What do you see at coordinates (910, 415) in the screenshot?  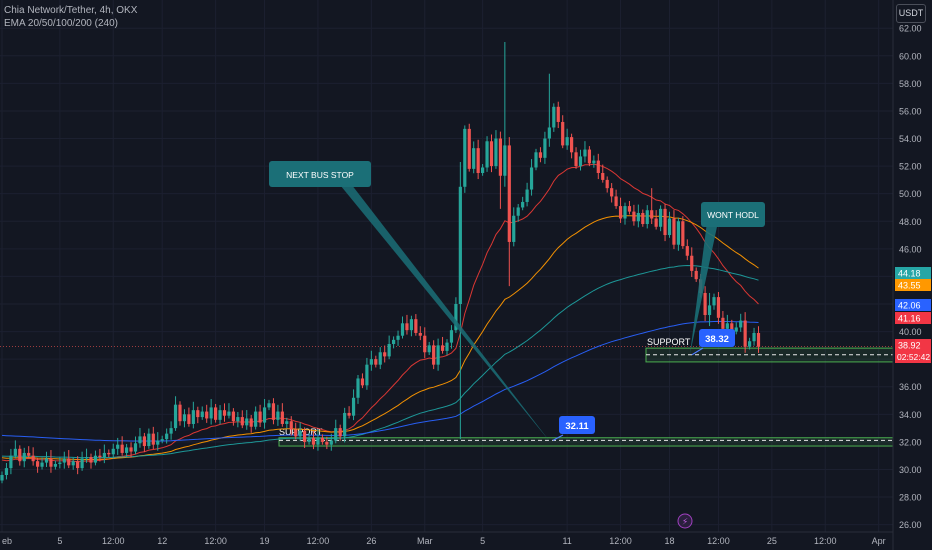 I see `price-tick-label: 34.00` at bounding box center [910, 415].